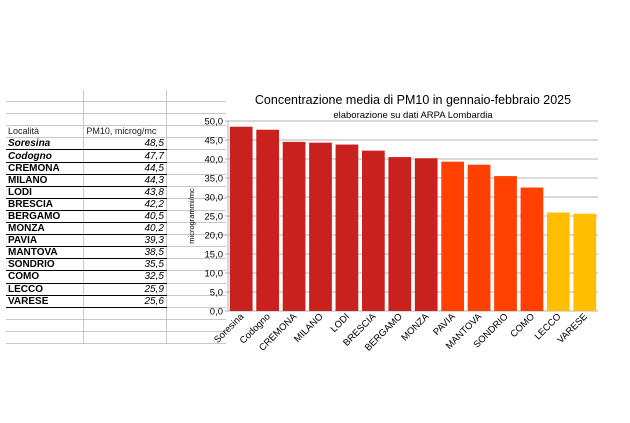 The height and width of the screenshot is (423, 630). What do you see at coordinates (347, 227) in the screenshot?
I see `bar-lodi` at bounding box center [347, 227].